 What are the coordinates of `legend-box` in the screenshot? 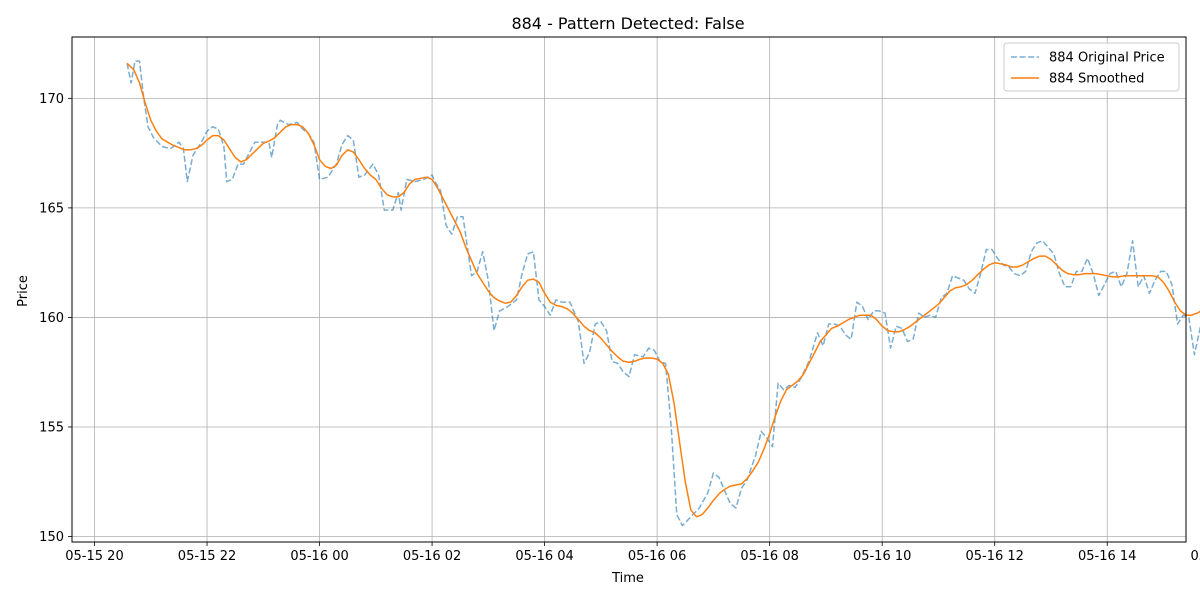 It's located at (1091, 67).